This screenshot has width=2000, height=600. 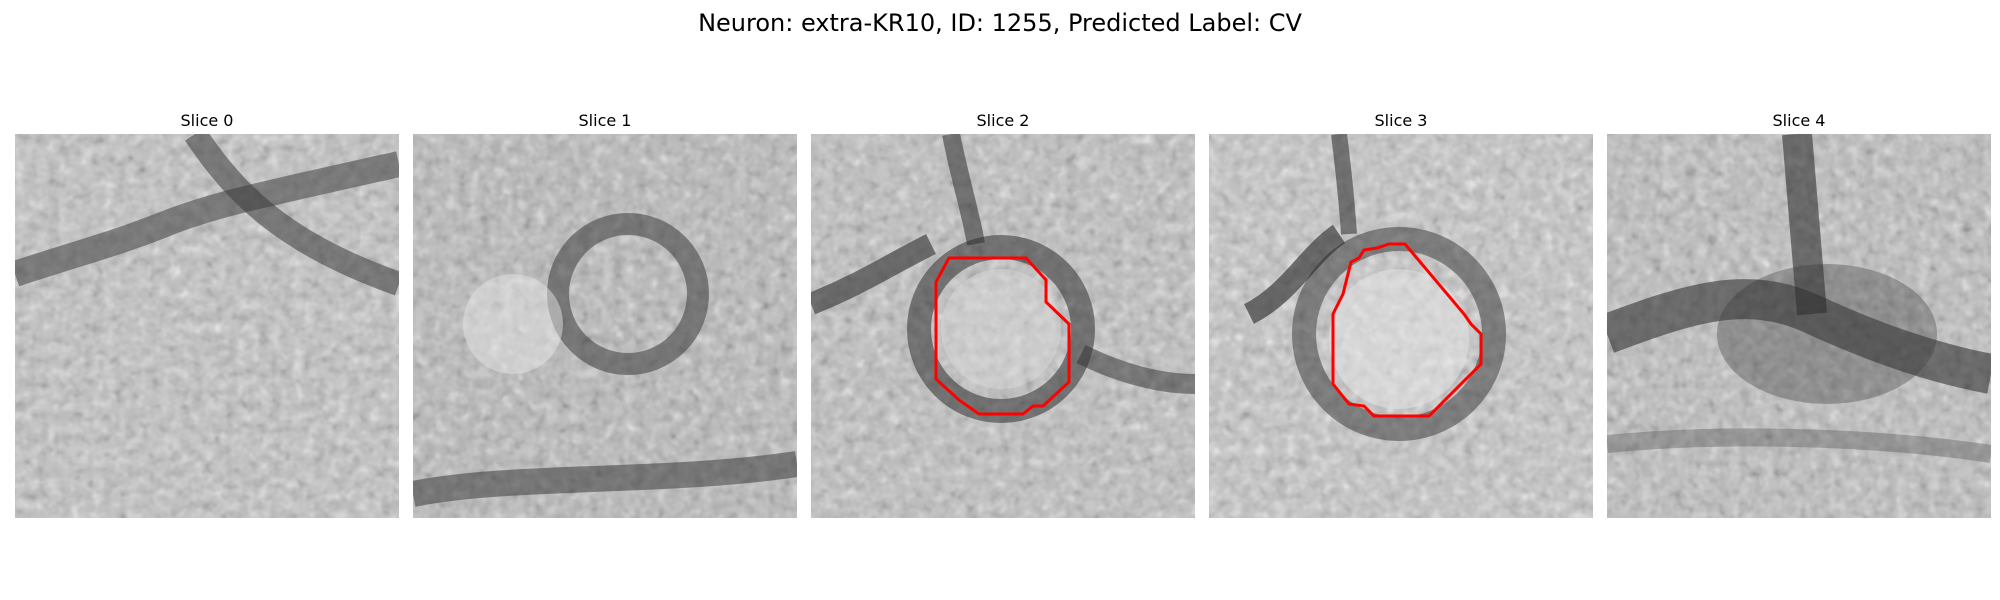 What do you see at coordinates (1003, 120) in the screenshot?
I see `slice-title-2: Slice 2` at bounding box center [1003, 120].